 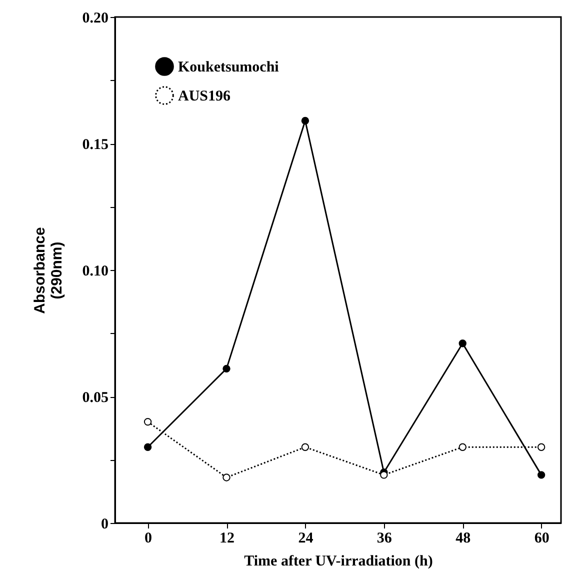 I want to click on y-axis-title: Absorbance (290nm), so click(x=48, y=270).